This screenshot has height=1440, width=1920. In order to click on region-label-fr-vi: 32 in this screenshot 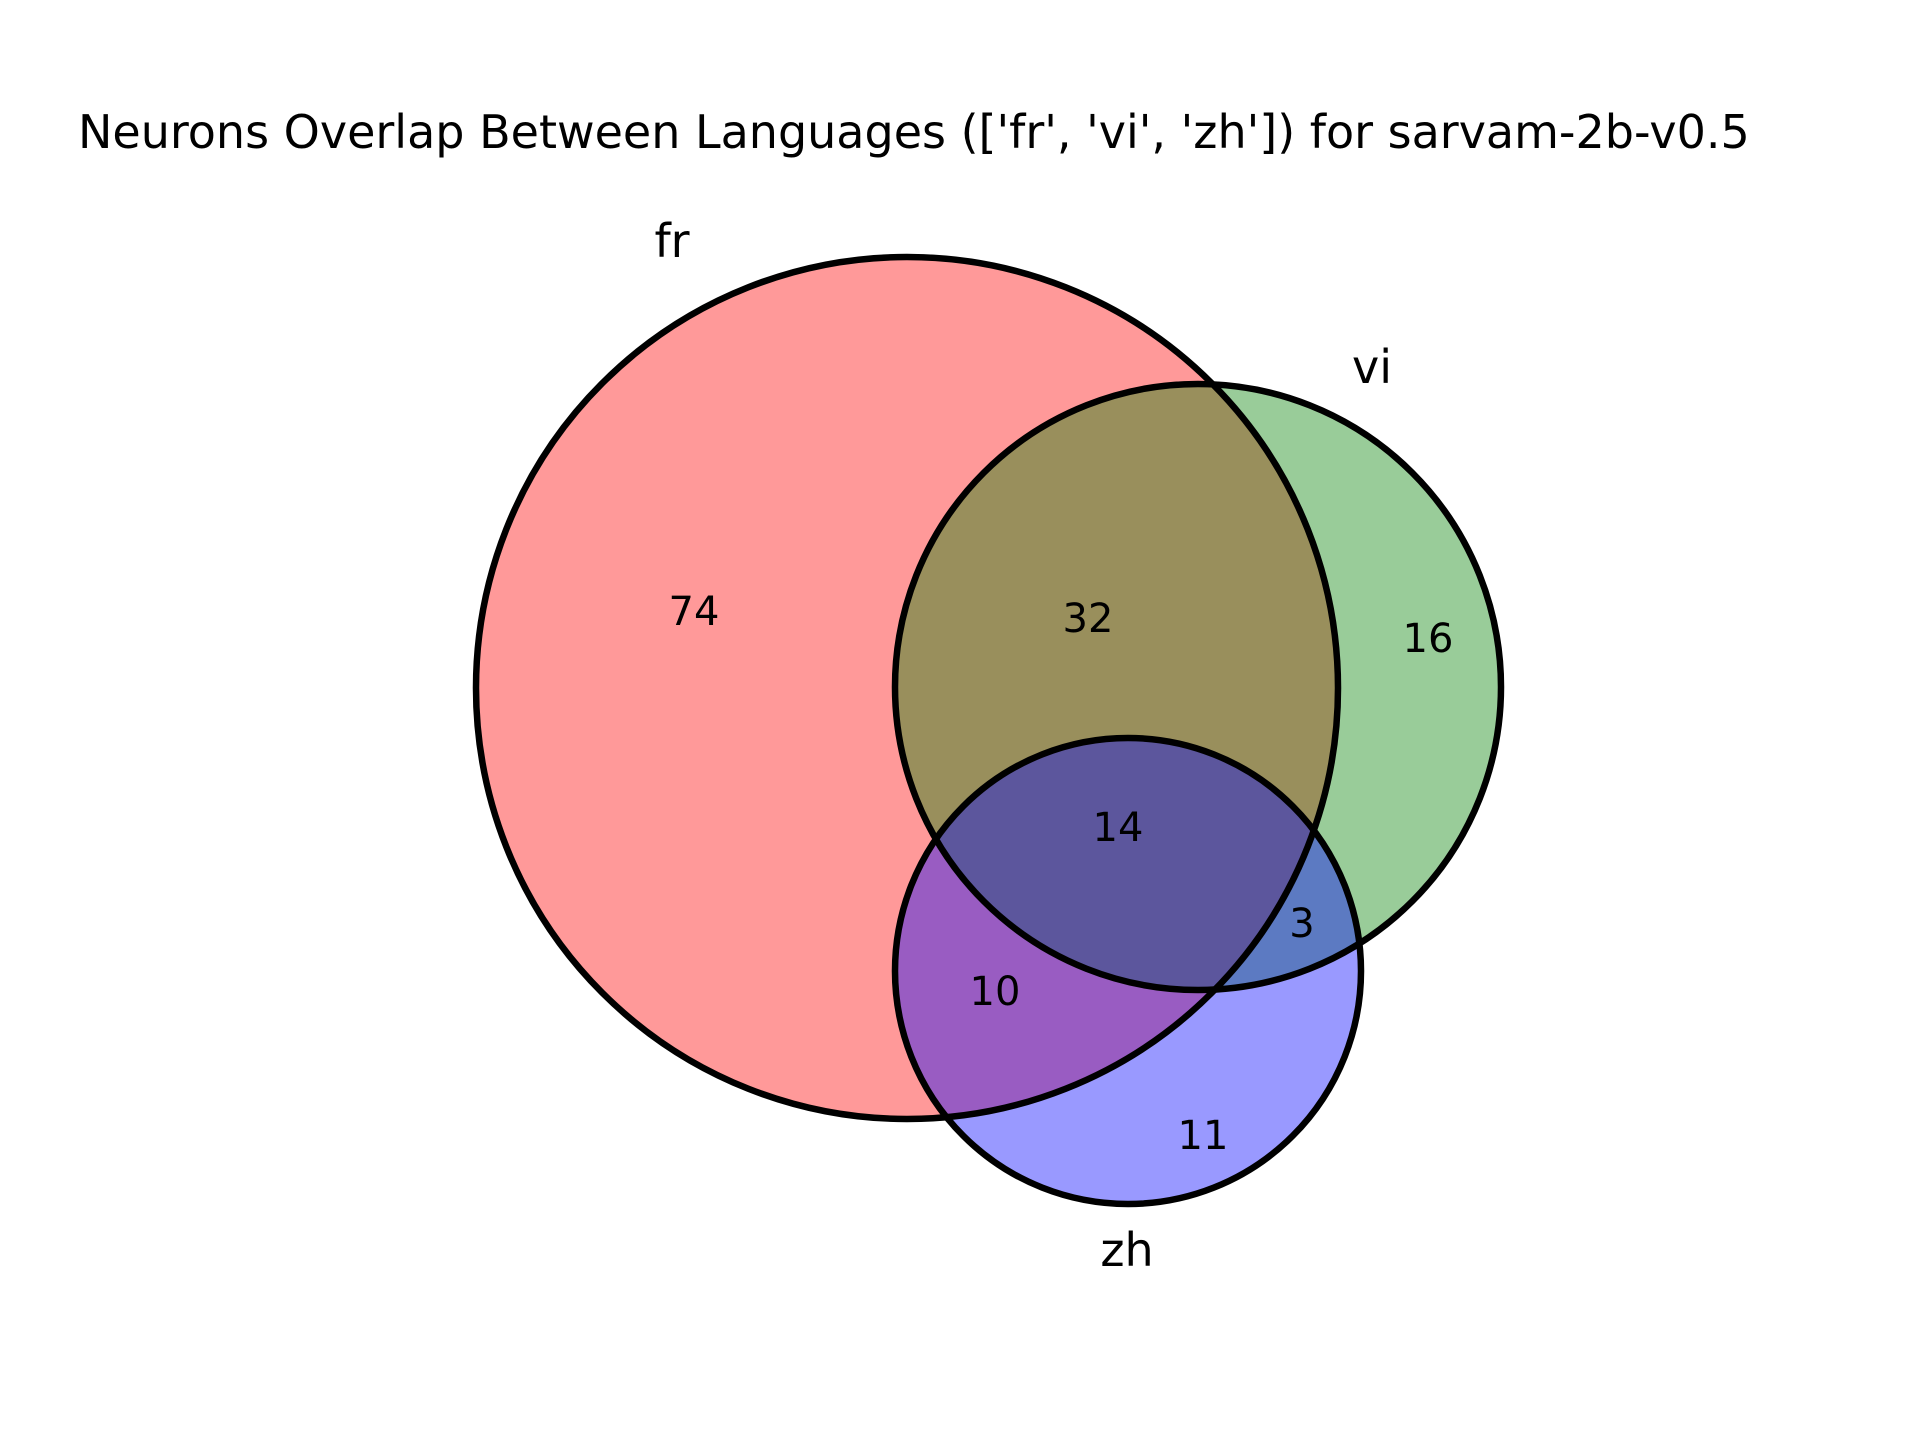, I will do `click(1088, 619)`.